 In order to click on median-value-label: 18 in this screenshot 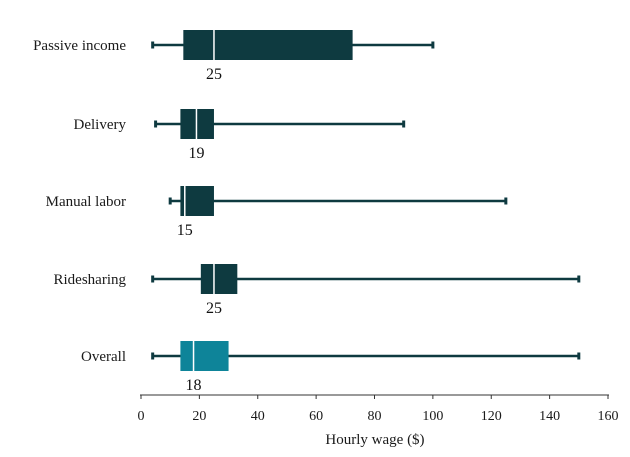, I will do `click(194, 385)`.